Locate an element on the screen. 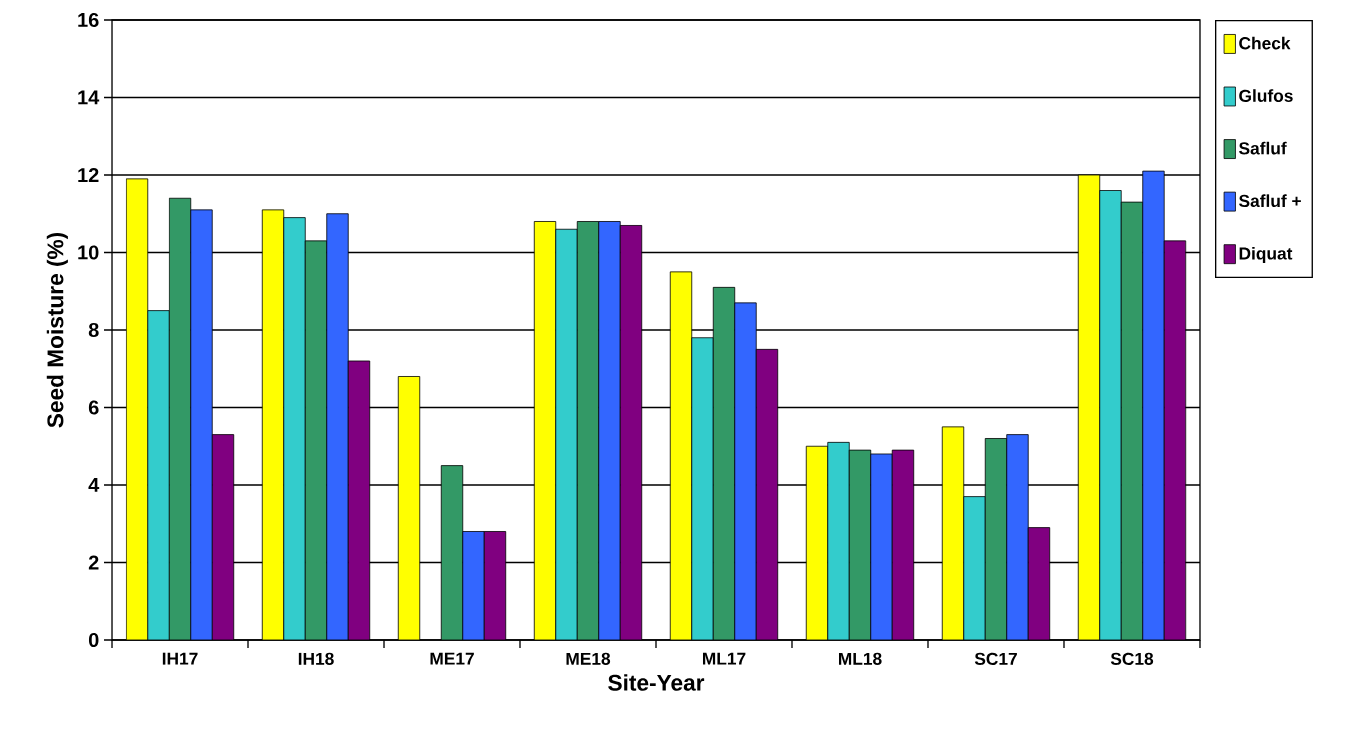  y-tick-label: 8 is located at coordinates (93, 330).